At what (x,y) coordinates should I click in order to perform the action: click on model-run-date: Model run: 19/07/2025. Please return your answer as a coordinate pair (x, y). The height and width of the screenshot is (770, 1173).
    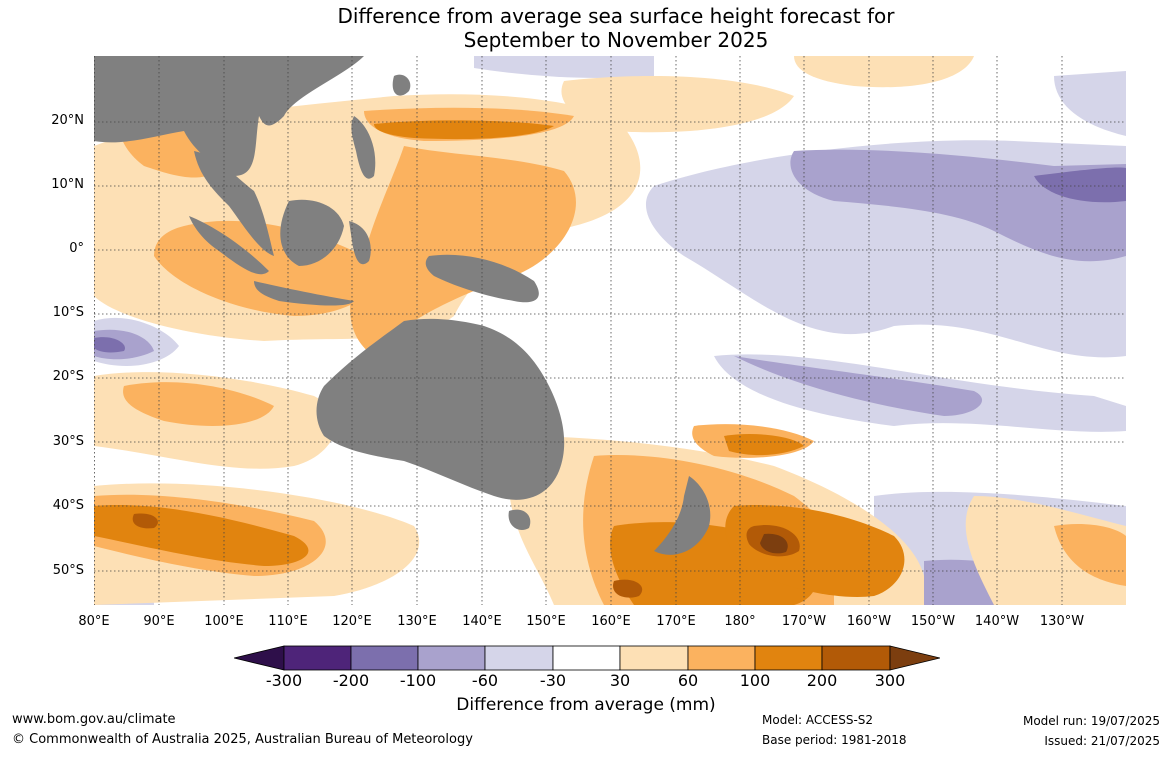
    Looking at the image, I should click on (1091, 721).